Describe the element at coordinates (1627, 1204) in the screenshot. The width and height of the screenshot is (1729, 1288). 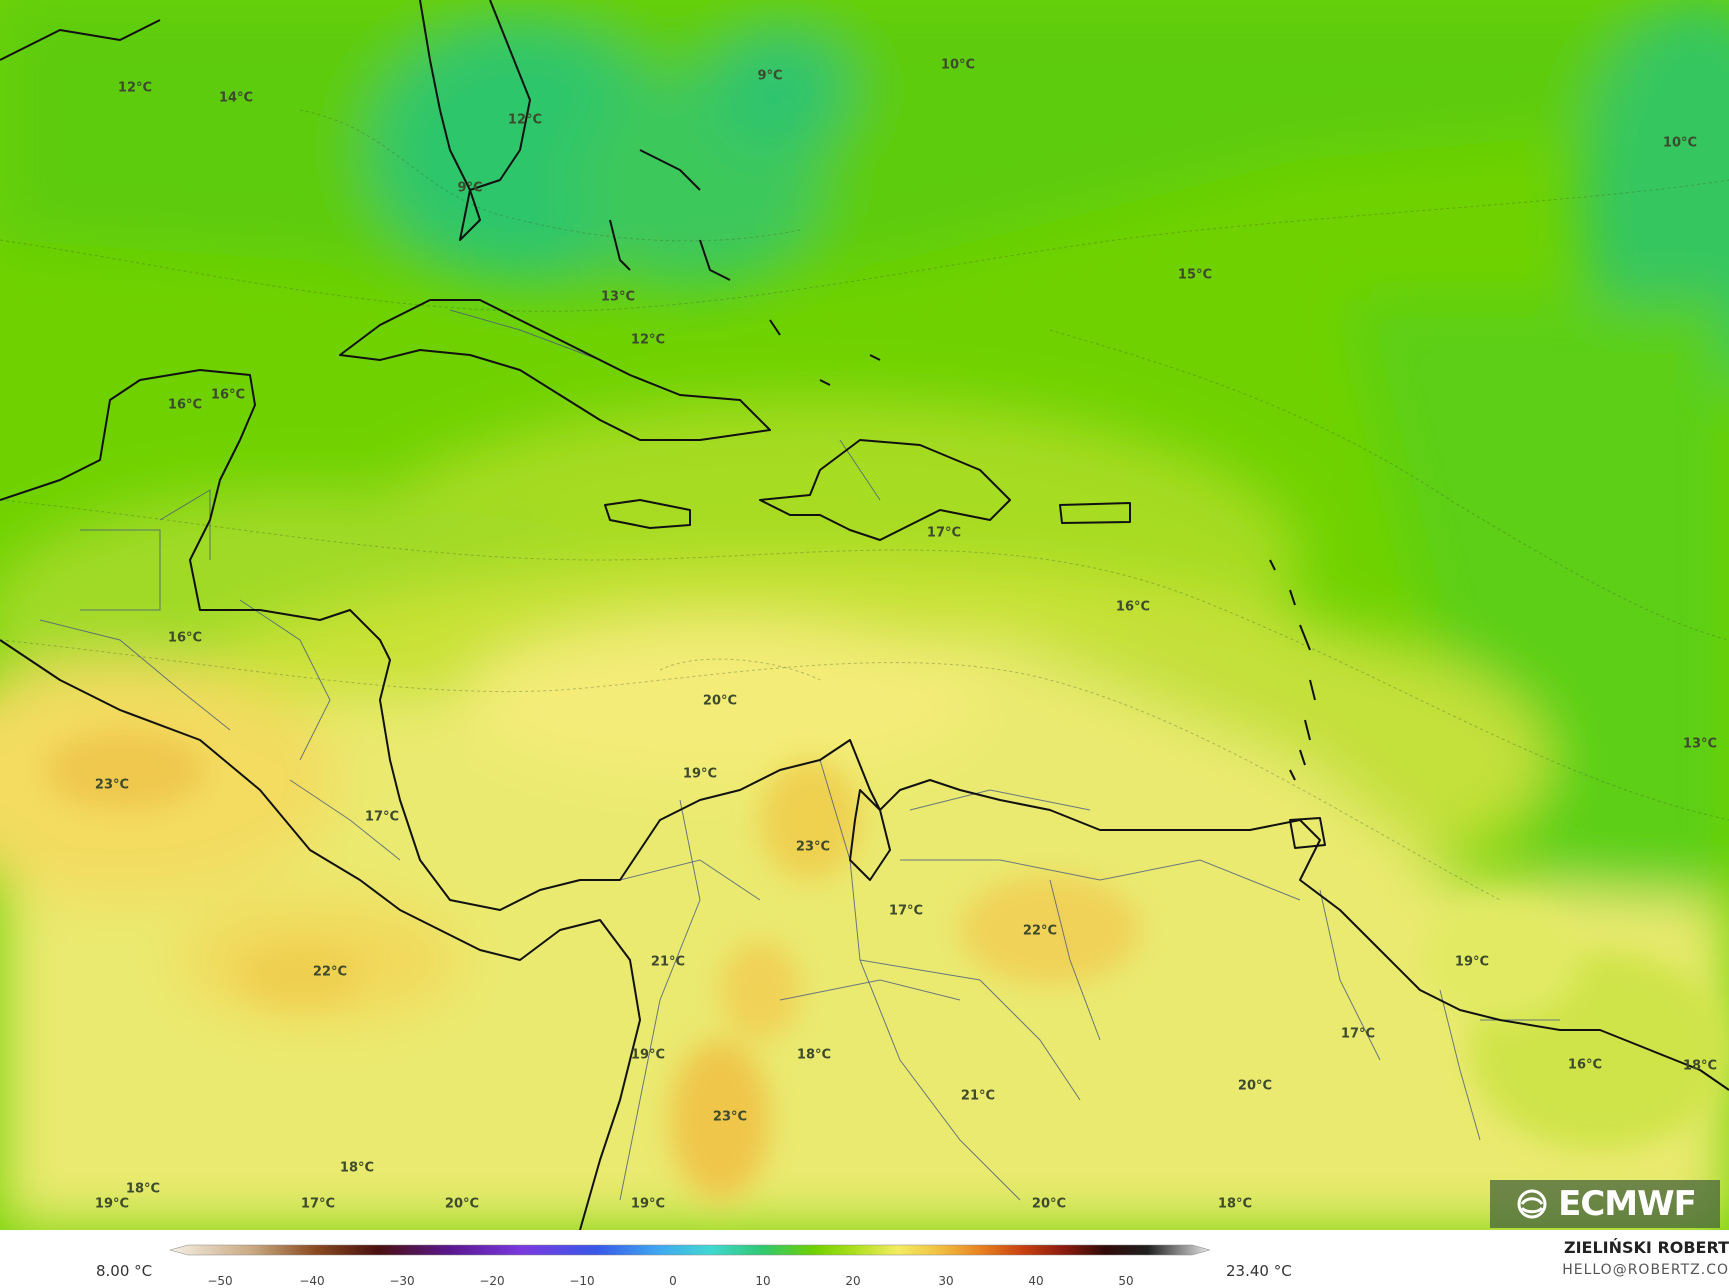
I see `logo-text: ECMWF` at that location.